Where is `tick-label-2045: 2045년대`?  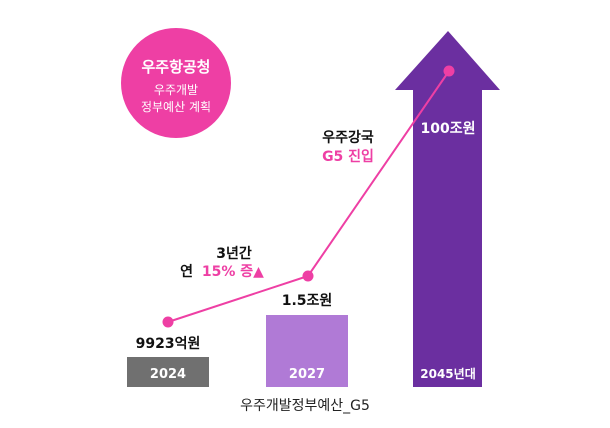 tick-label-2045: 2045년대 is located at coordinates (447, 374).